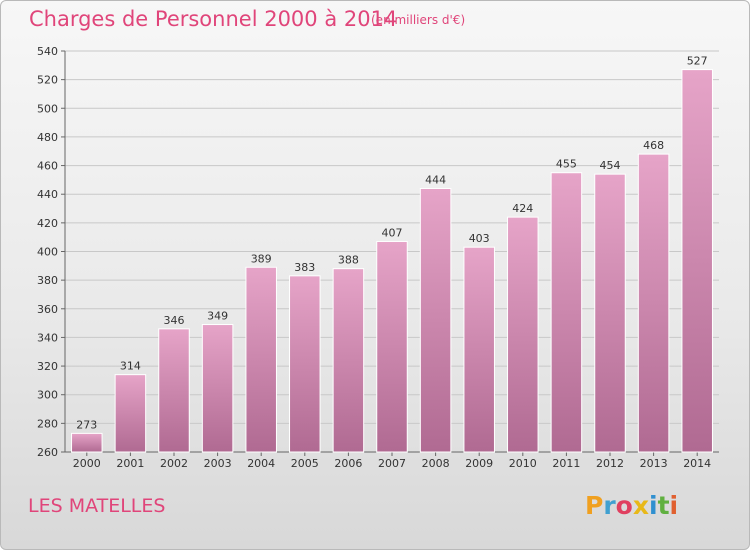  I want to click on value-label: 407, so click(392, 232).